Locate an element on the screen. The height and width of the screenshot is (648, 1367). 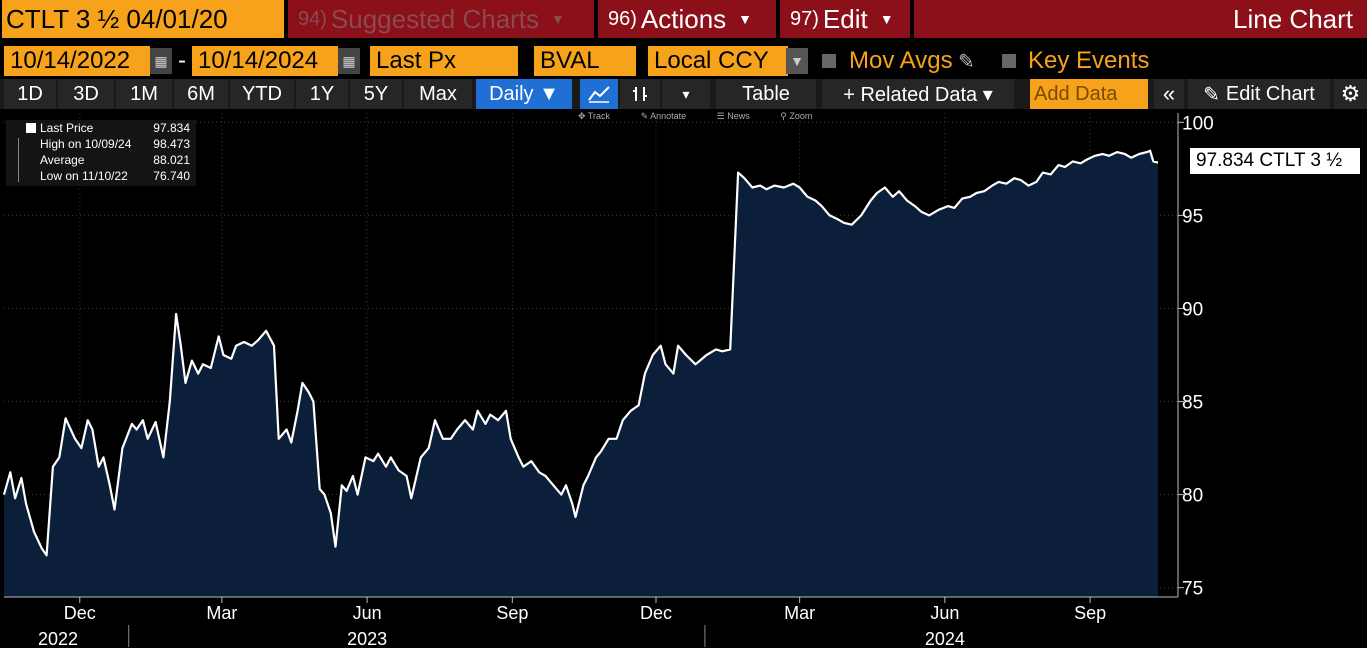
edit-num: 97) is located at coordinates (804, 18).